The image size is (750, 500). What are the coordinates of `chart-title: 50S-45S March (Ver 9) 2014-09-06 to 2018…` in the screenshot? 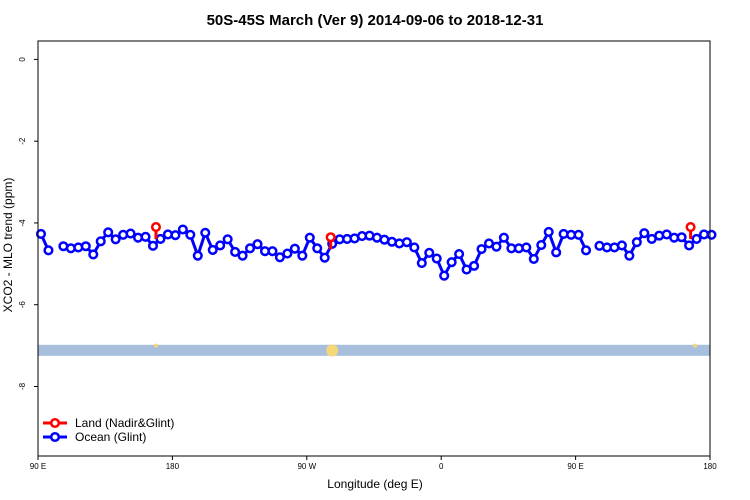 It's located at (375, 20).